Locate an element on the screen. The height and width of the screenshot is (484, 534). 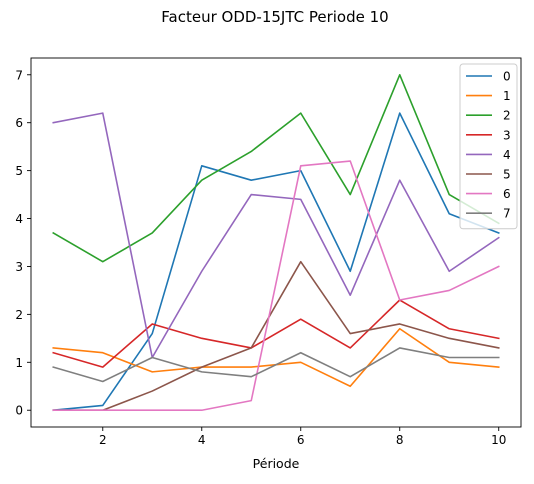
x-tick-label: 8 is located at coordinates (400, 440).